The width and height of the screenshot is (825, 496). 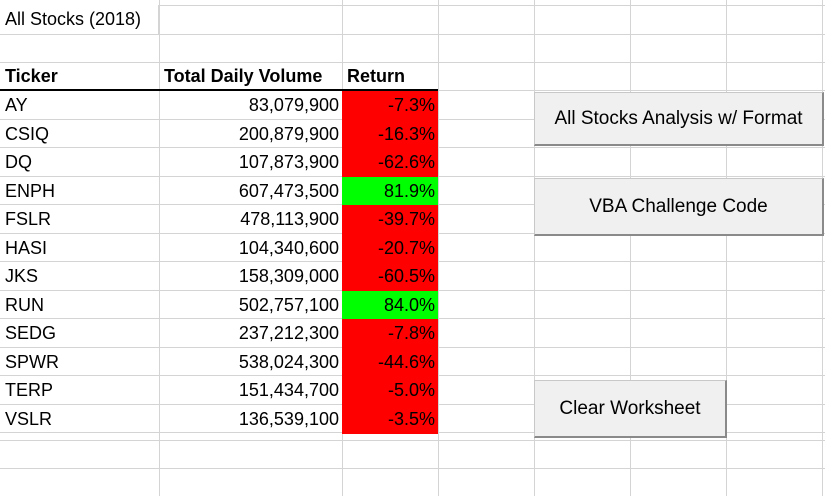 I want to click on cell-return: -3.5%, so click(x=390, y=419).